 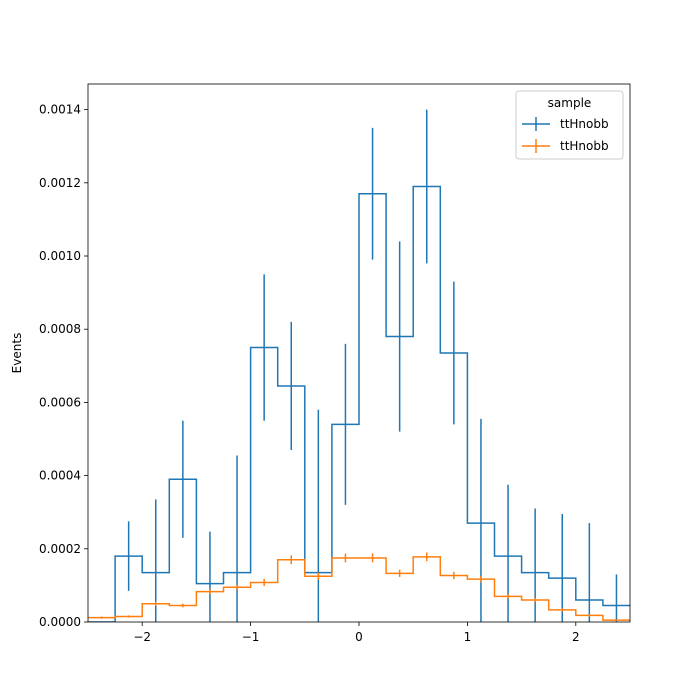 I want to click on y-tick-label-7: 0.0012, so click(x=60, y=183).